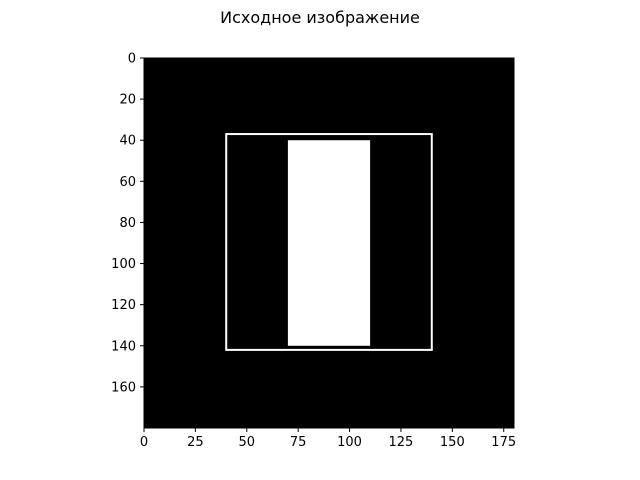  What do you see at coordinates (503, 442) in the screenshot?
I see `x-tick-label: 175` at bounding box center [503, 442].